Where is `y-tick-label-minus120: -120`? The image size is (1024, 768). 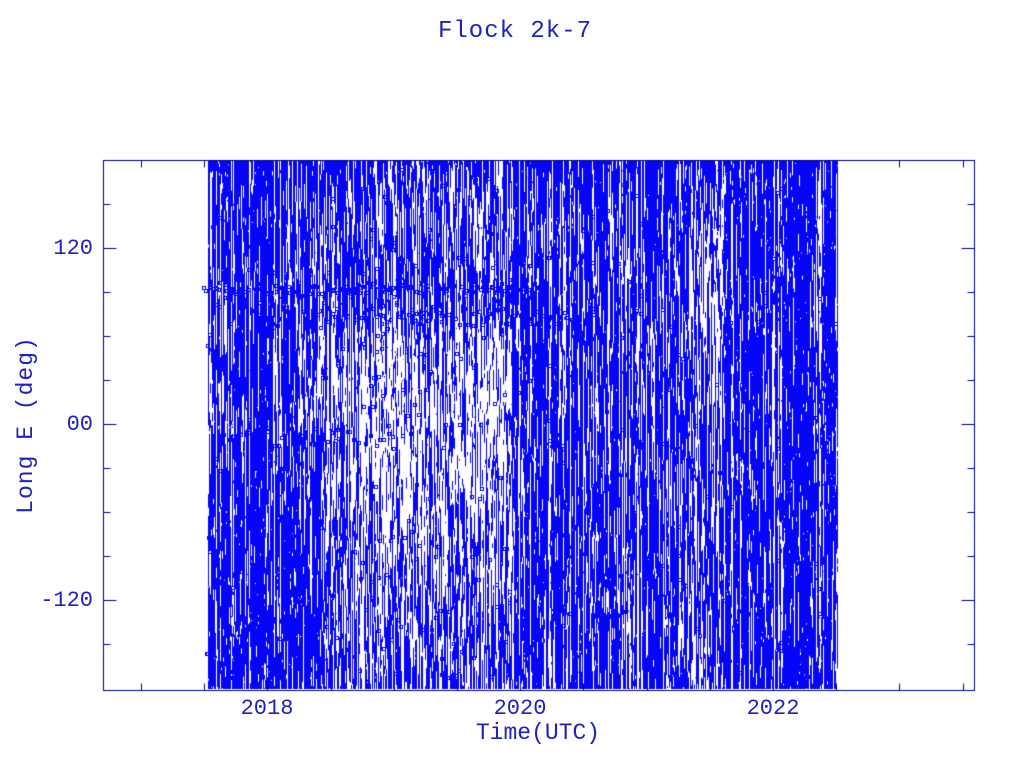
y-tick-label-minus120: -120 is located at coordinates (66, 600).